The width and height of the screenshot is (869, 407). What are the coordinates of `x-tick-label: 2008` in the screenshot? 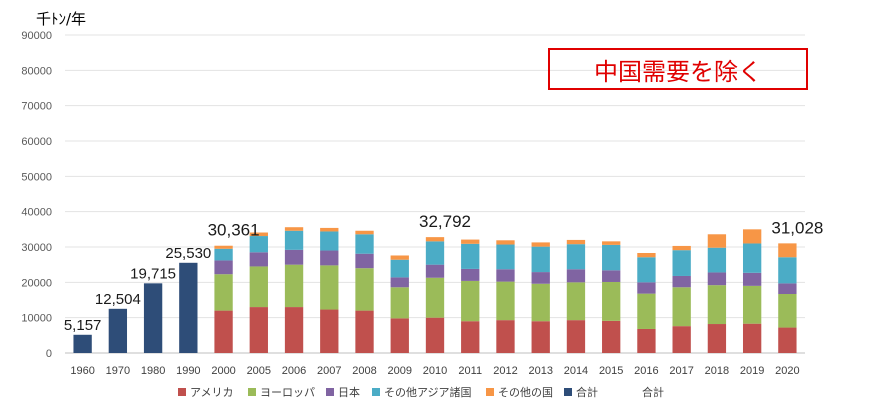 It's located at (364, 371).